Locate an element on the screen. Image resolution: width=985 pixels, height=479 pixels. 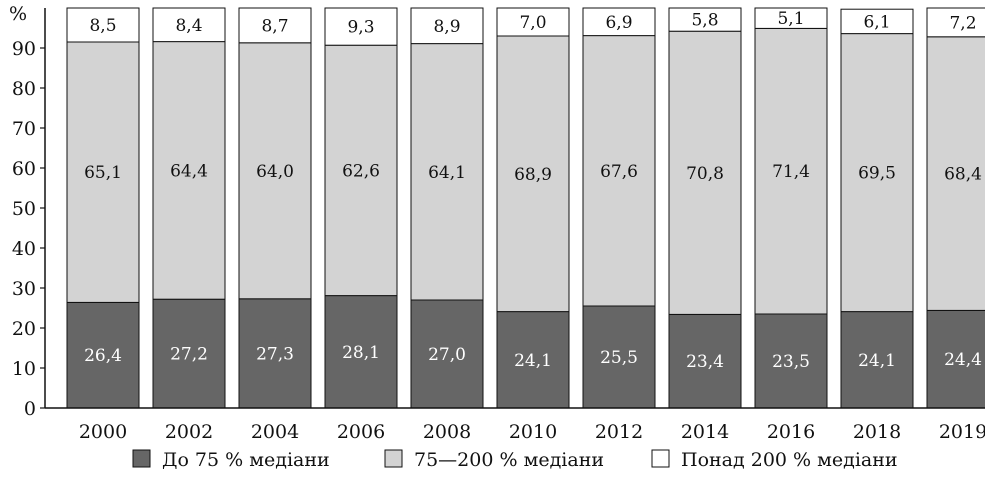
x-tick-label: 2019 is located at coordinates (962, 432).